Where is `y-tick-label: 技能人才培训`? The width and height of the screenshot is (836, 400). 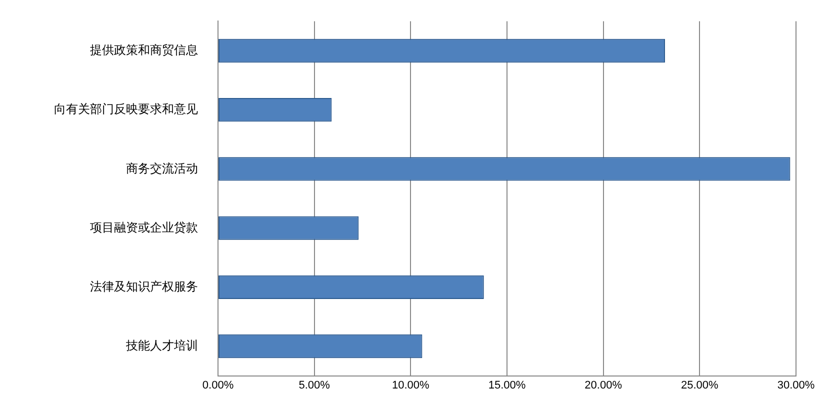 y-tick-label: 技能人才培训 is located at coordinates (161, 345).